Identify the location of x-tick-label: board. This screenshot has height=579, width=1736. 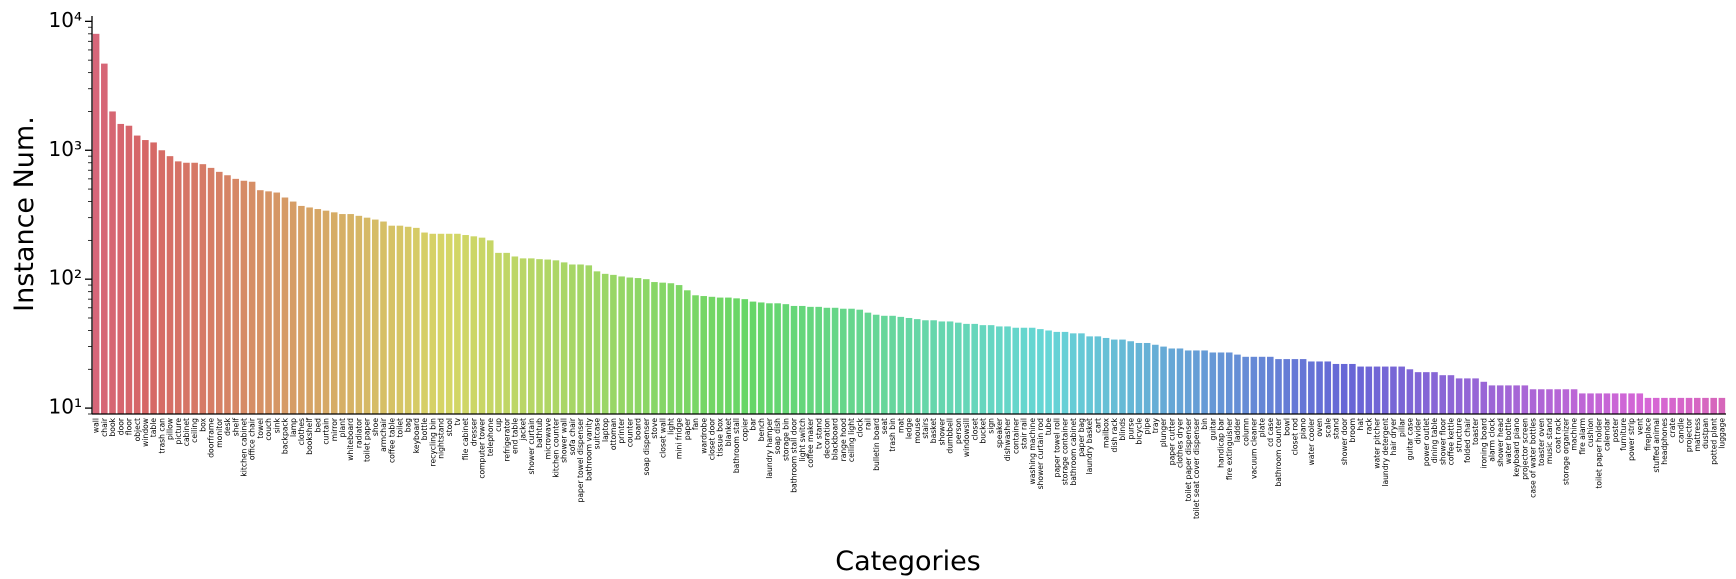
(638, 429).